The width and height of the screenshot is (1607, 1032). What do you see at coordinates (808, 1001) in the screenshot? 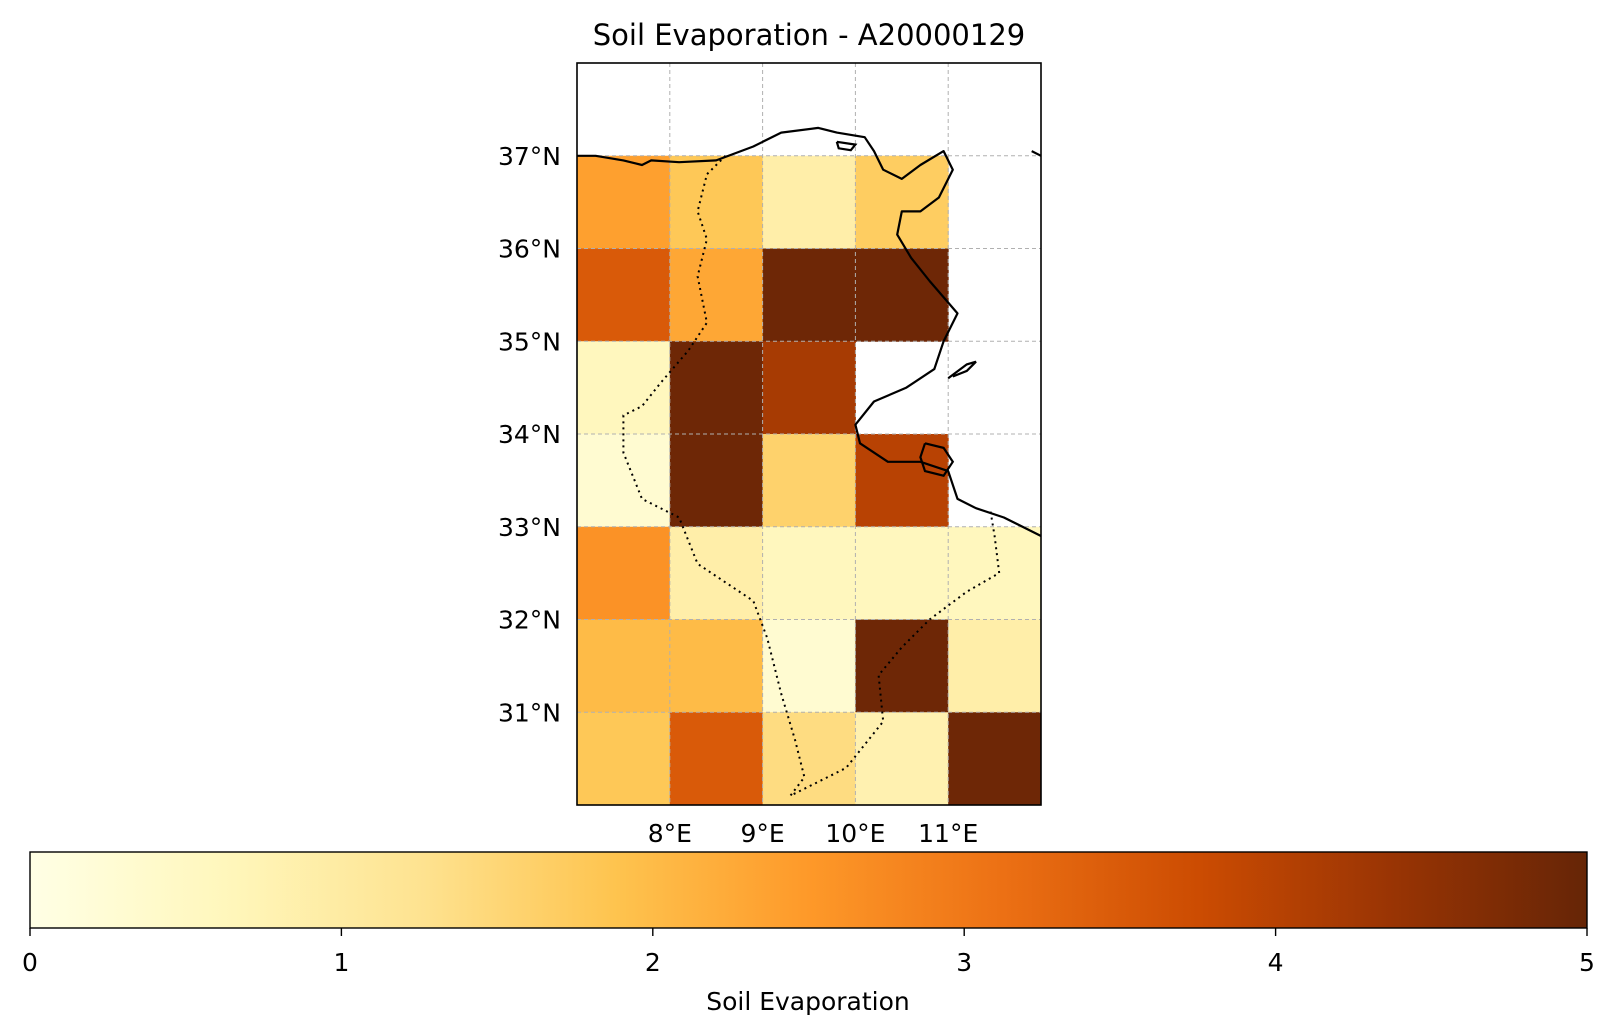
I see `colorbar-label: Soil Evaporation` at bounding box center [808, 1001].